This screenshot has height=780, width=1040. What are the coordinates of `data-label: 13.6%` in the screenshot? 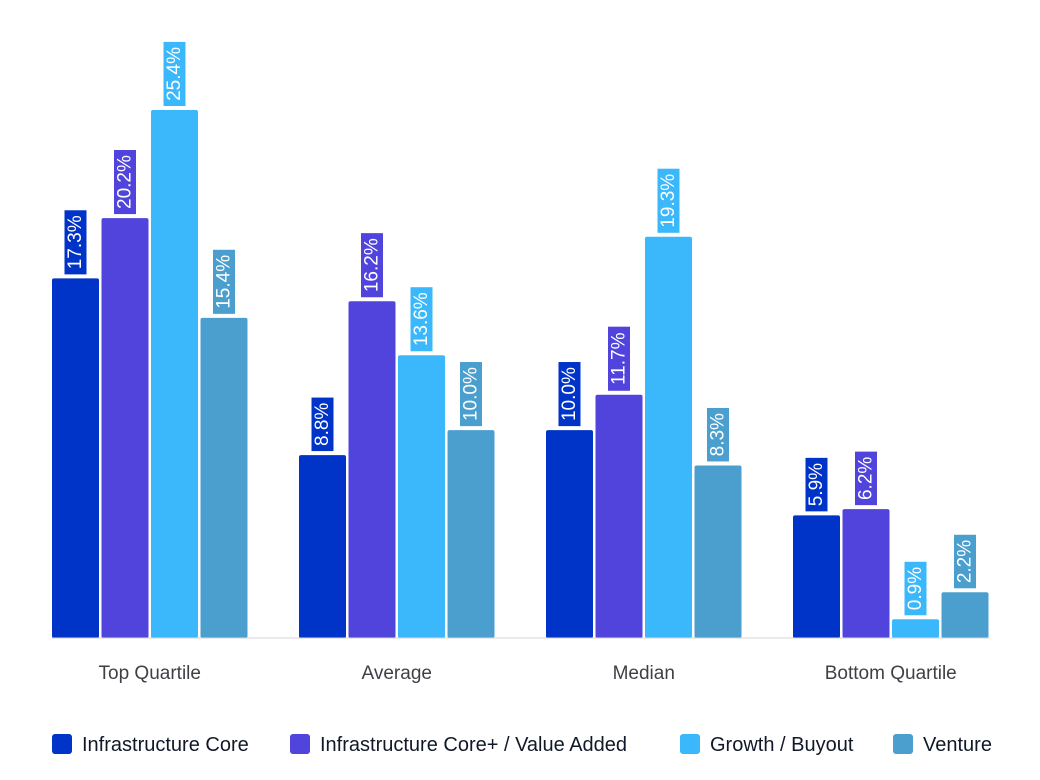 It's located at (421, 319).